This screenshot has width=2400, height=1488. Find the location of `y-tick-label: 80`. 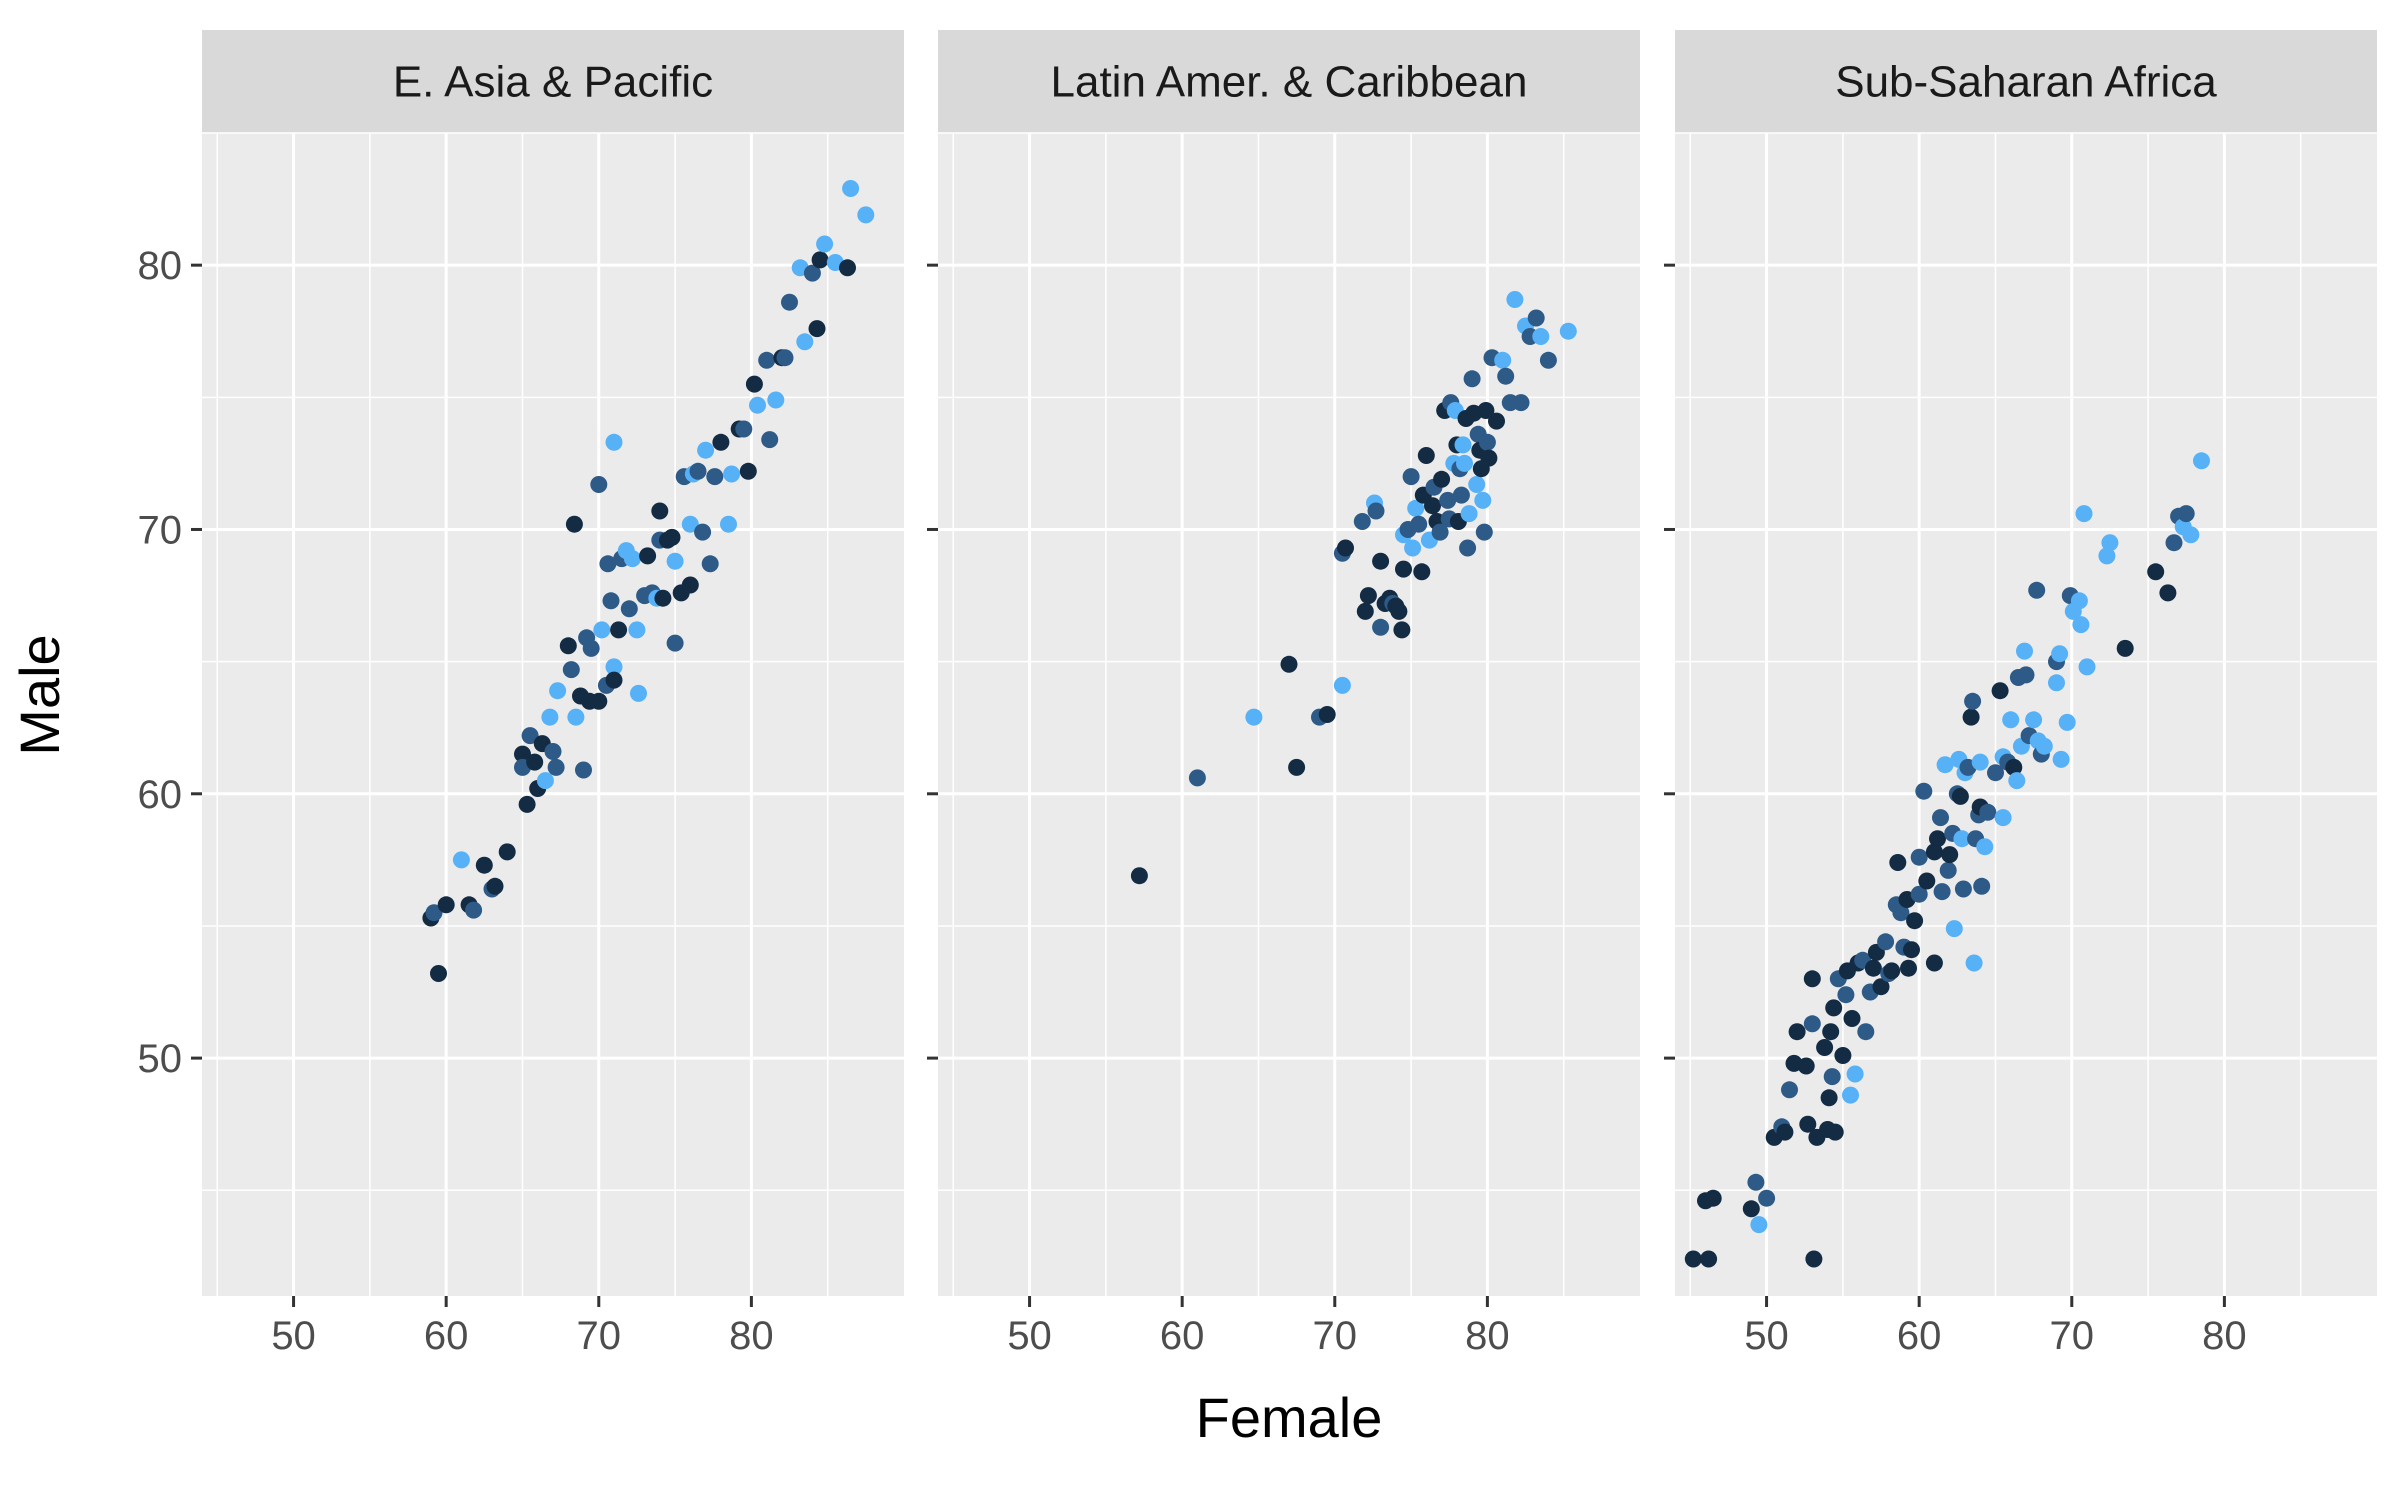

y-tick-label: 80 is located at coordinates (160, 266).